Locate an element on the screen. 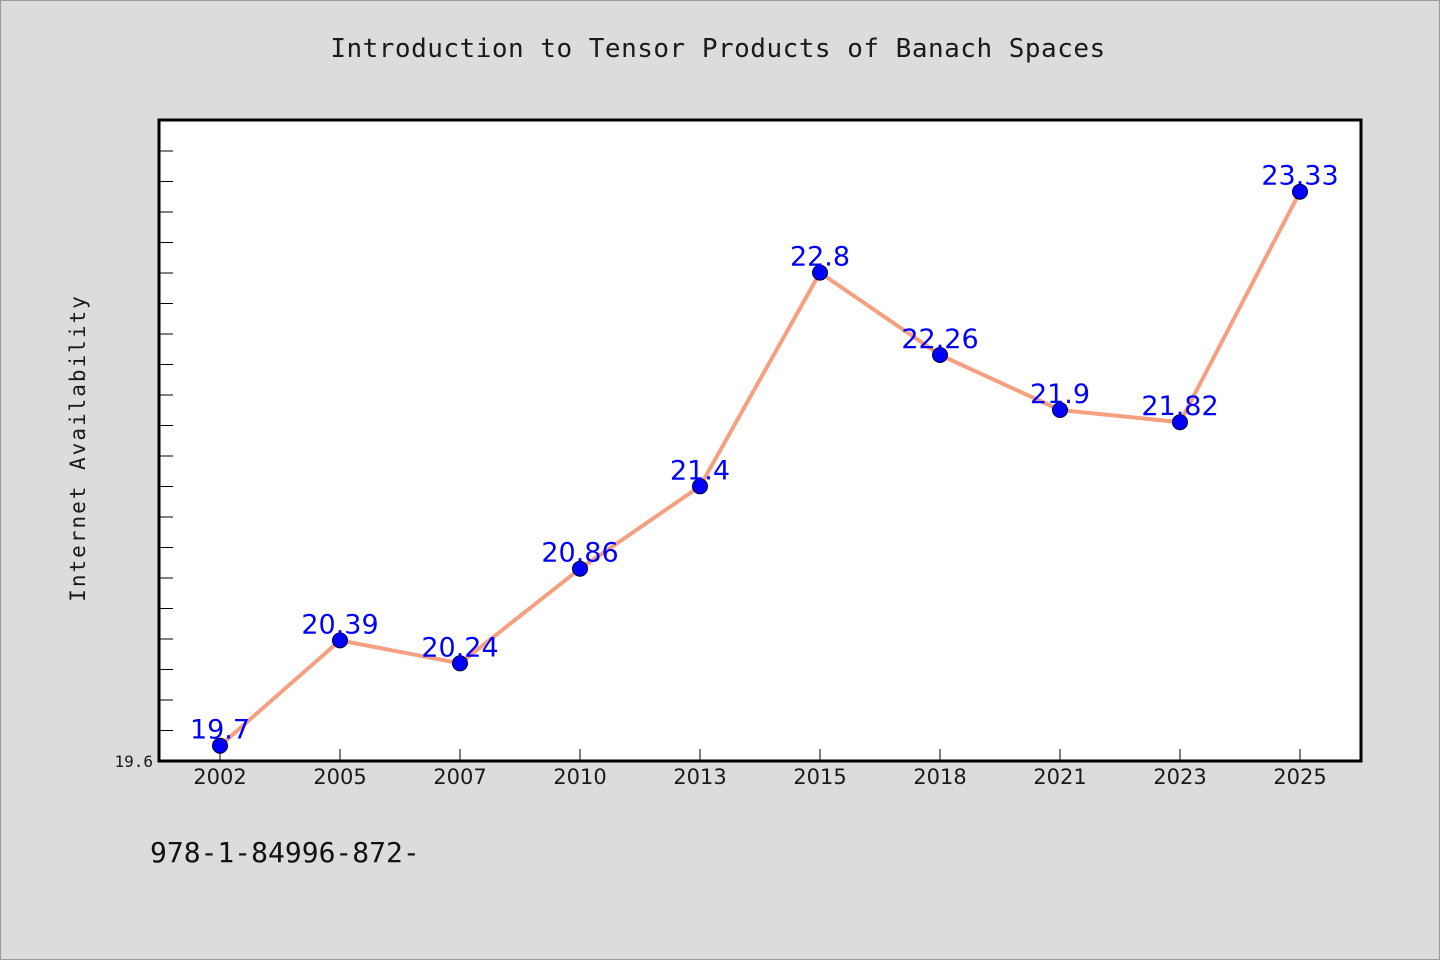 The width and height of the screenshot is (1440, 960). data-label: 20.24 is located at coordinates (459, 647).